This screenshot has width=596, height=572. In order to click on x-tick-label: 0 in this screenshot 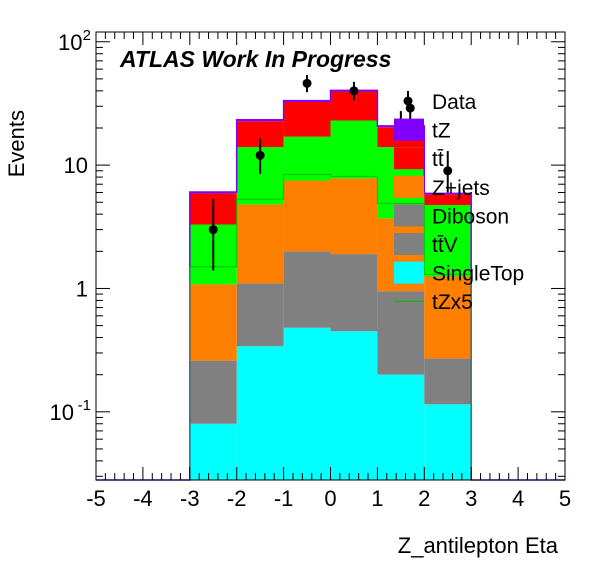, I will do `click(330, 498)`.